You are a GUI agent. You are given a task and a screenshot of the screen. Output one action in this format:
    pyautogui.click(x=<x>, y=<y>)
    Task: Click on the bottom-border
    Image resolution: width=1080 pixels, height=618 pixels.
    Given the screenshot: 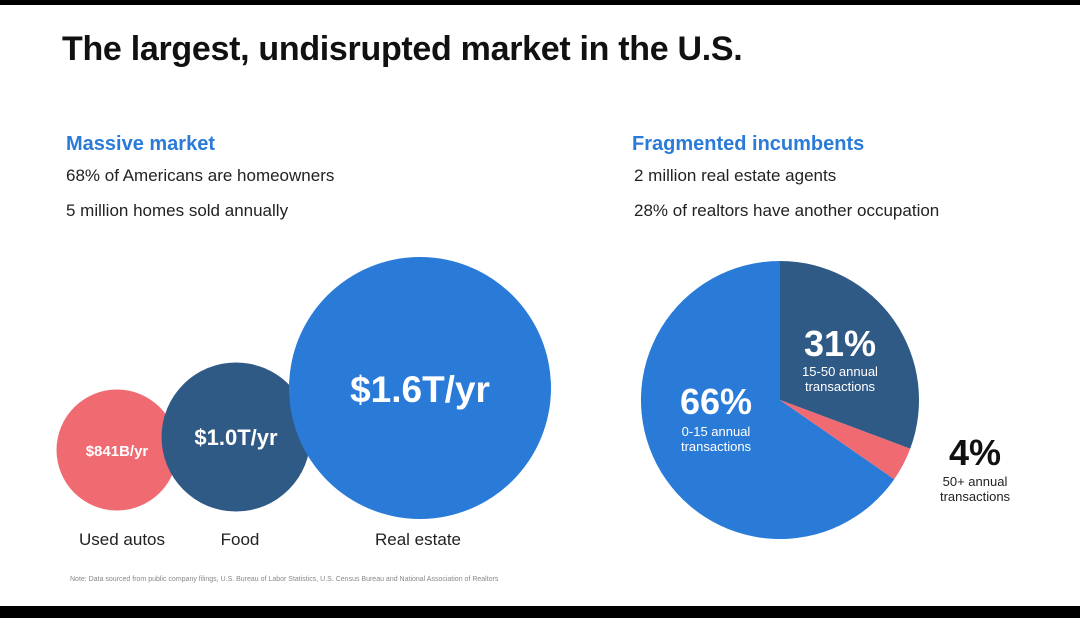 What is the action you would take?
    pyautogui.click(x=540, y=612)
    